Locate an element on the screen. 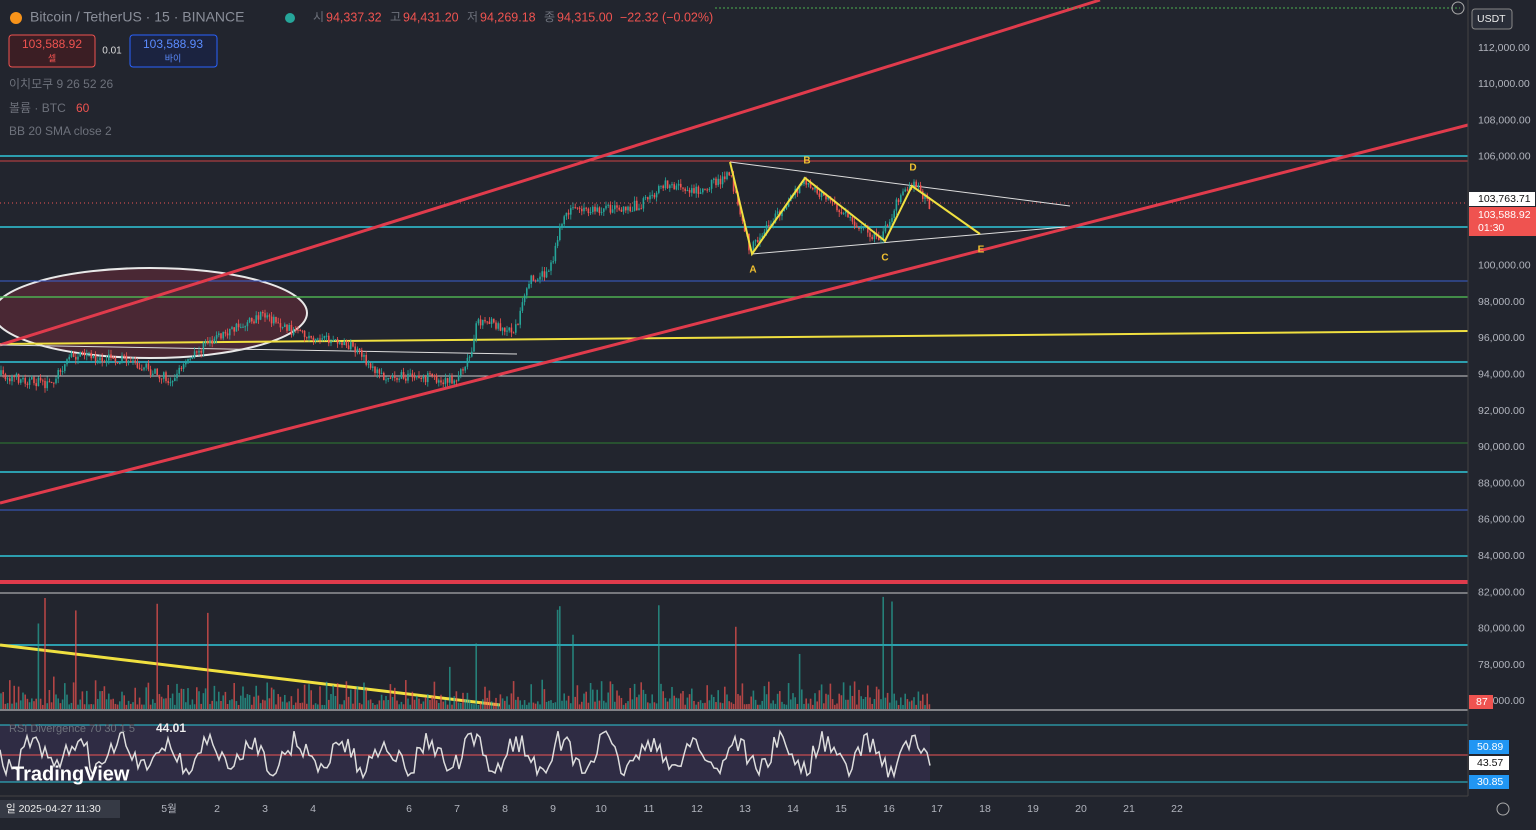 The image size is (1536, 830). buy-button is located at coordinates (173, 51).